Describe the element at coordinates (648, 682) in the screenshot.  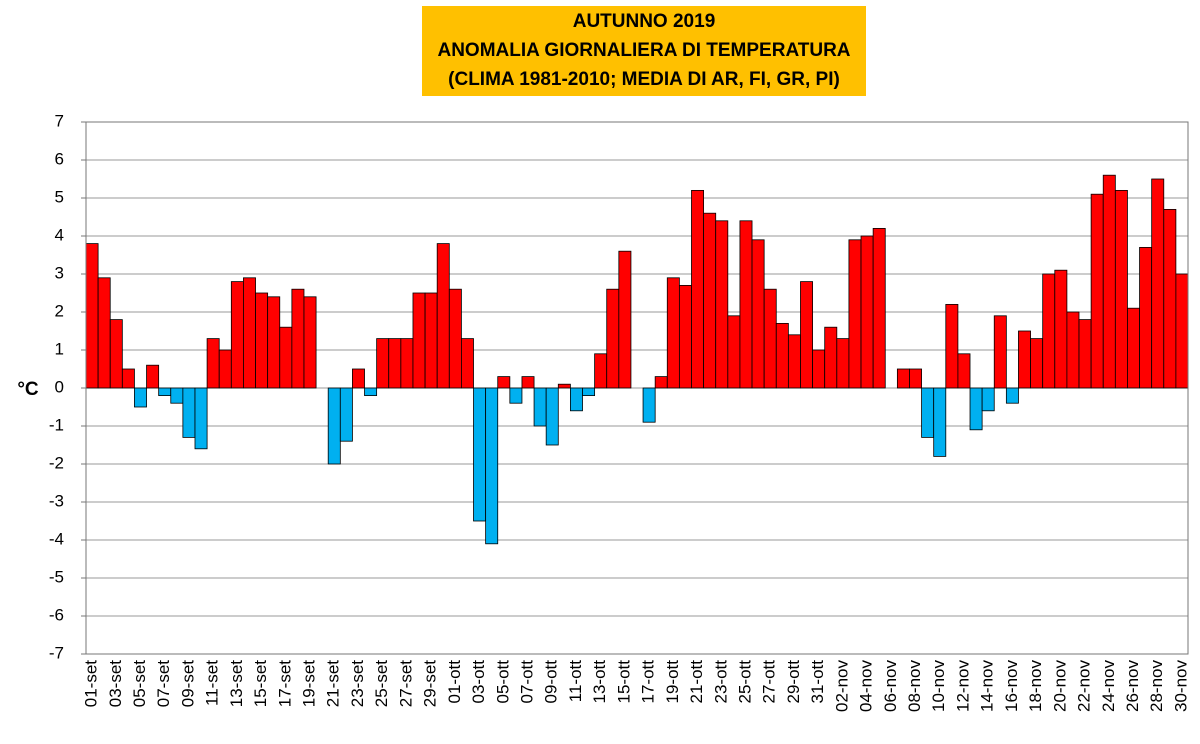
I see `x-tick-label: 17-ott` at that location.